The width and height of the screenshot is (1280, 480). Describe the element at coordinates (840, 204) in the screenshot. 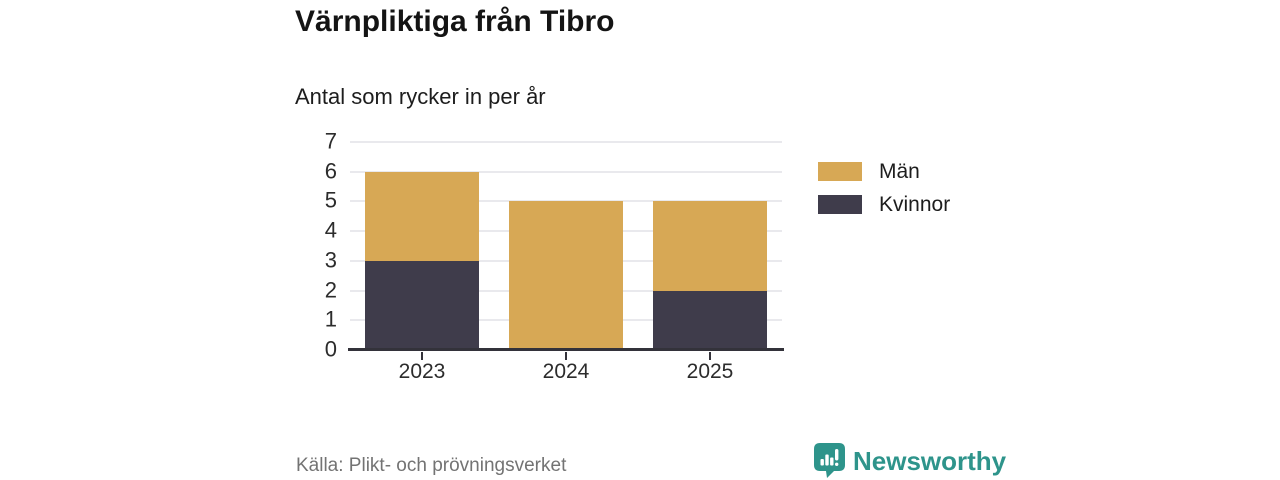

I see `legend-swatch-women` at that location.